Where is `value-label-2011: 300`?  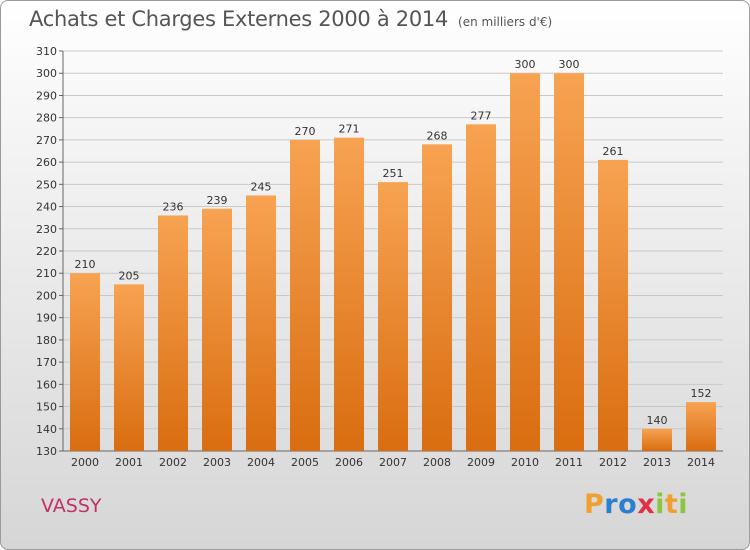 value-label-2011: 300 is located at coordinates (569, 64).